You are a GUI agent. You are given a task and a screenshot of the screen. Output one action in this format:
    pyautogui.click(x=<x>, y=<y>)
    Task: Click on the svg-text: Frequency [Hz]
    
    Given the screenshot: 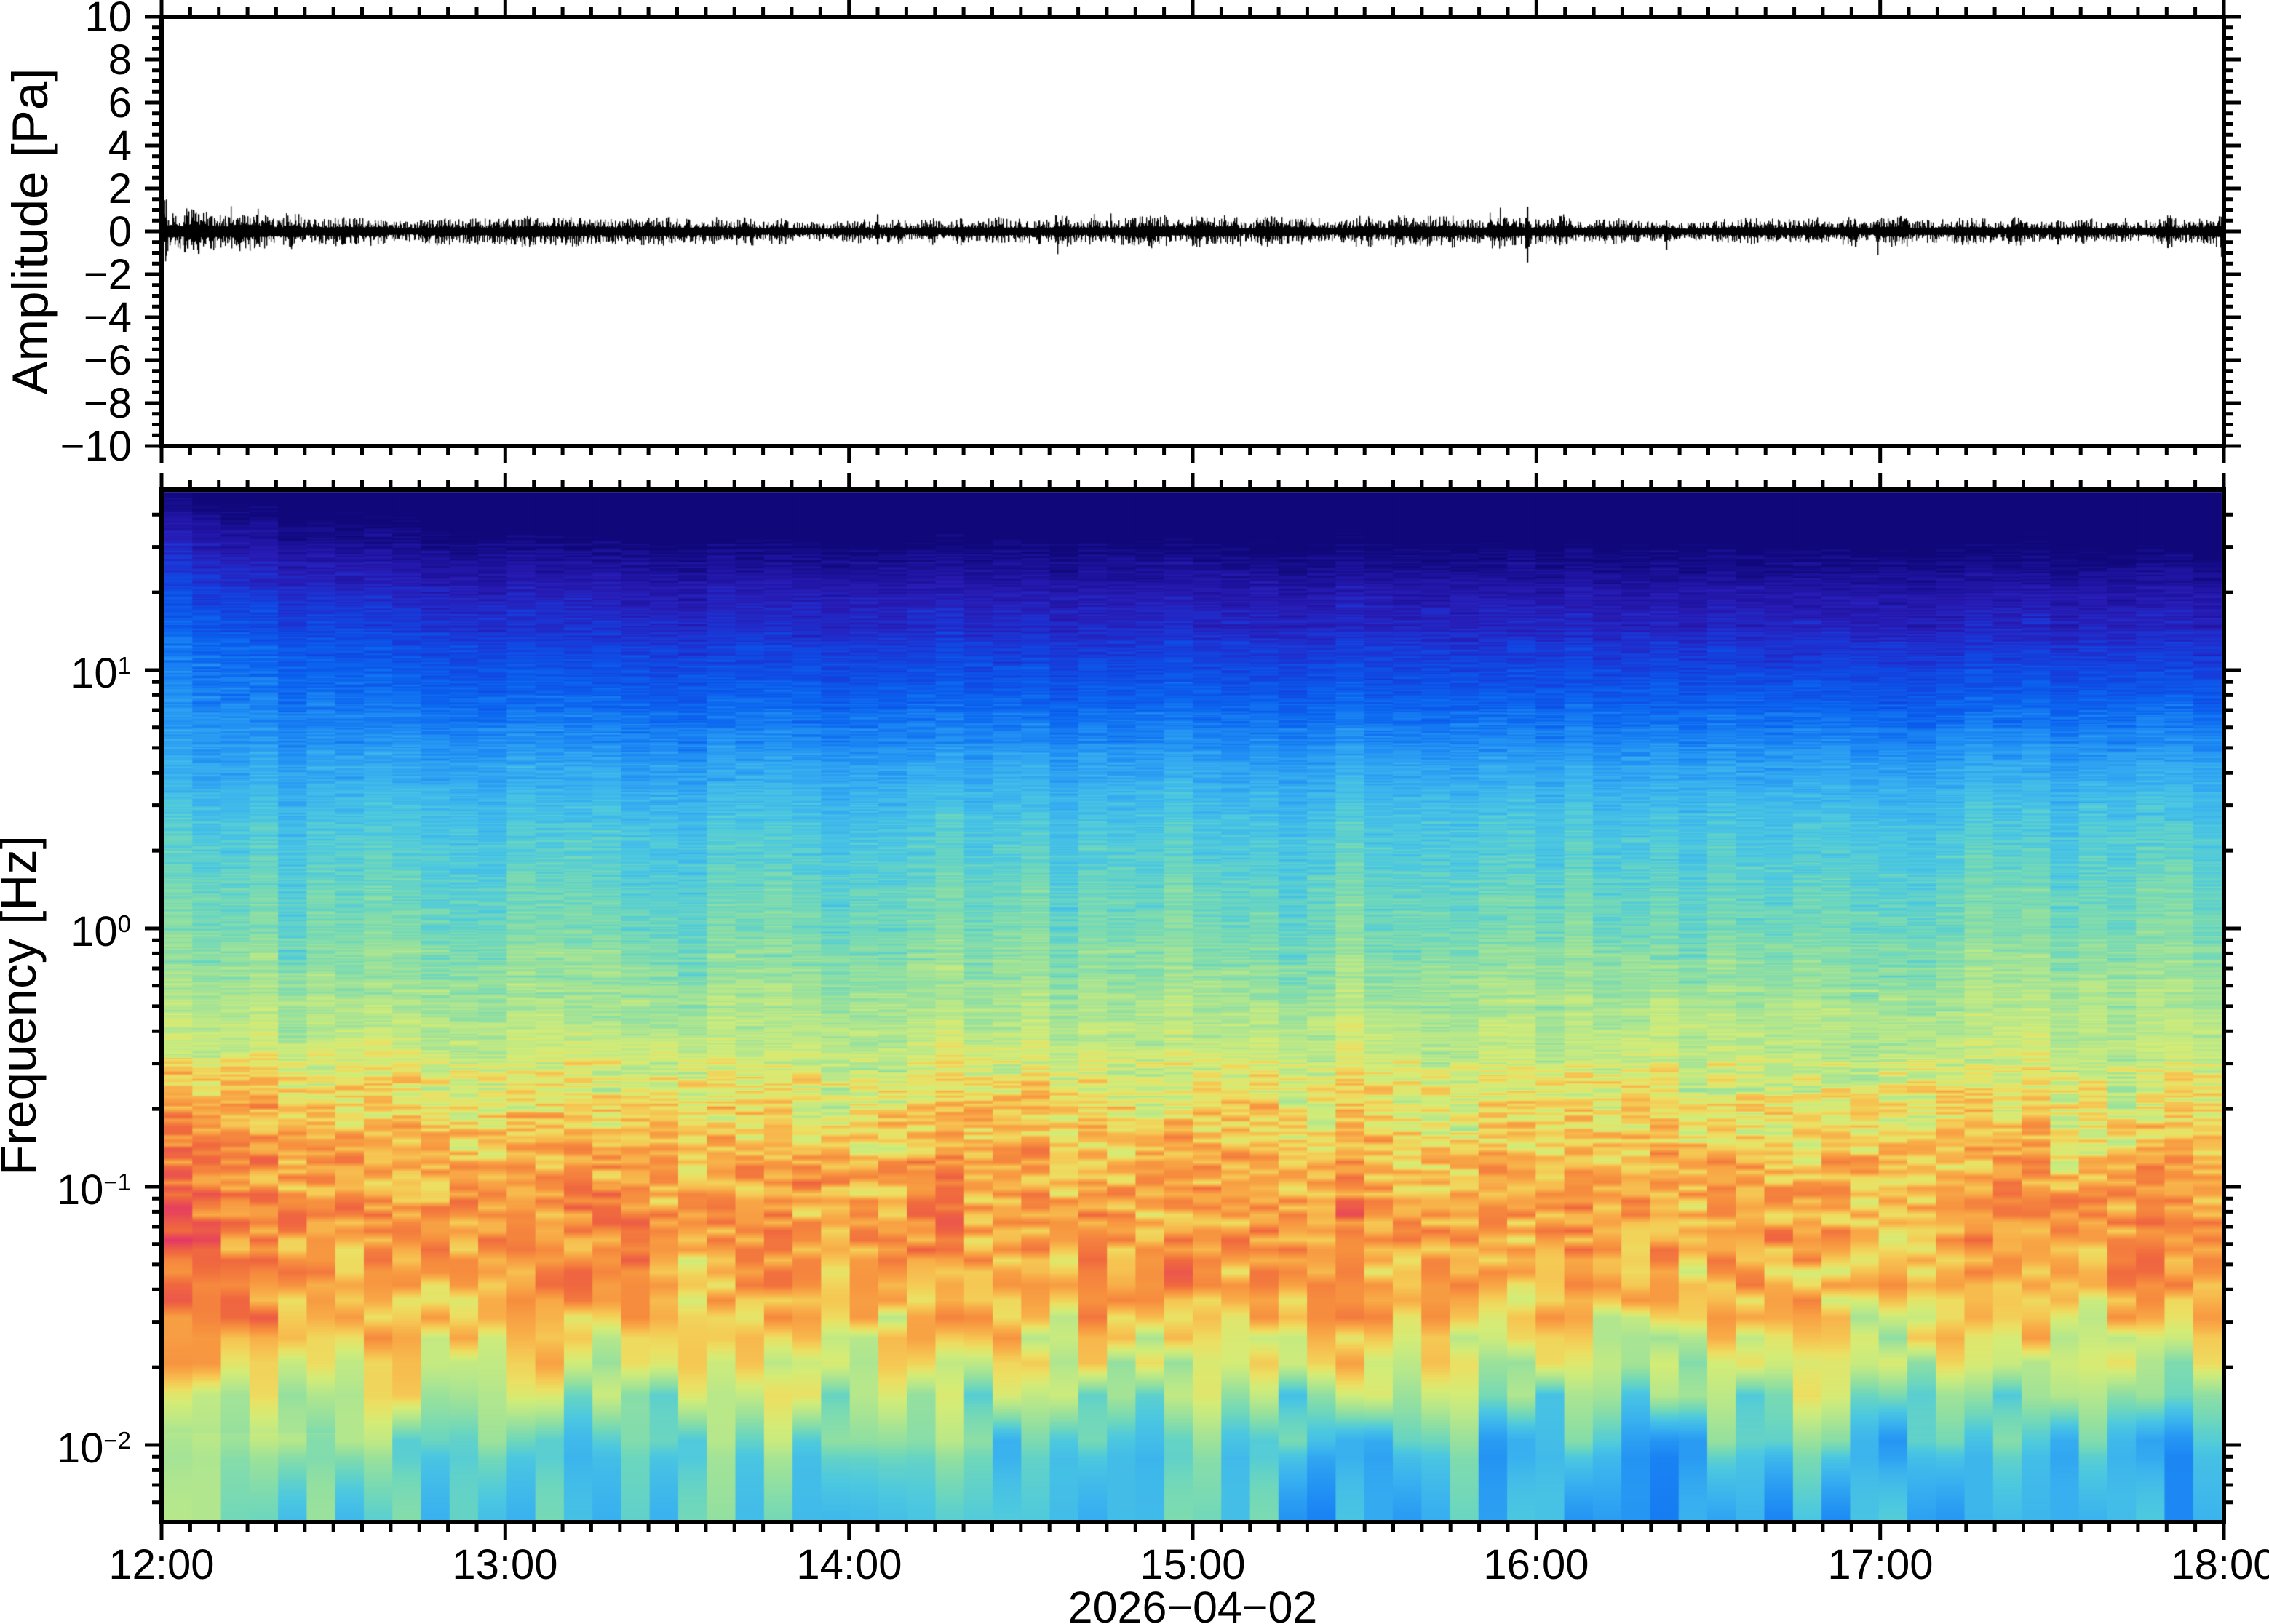 What is the action you would take?
    pyautogui.click(x=23, y=1005)
    